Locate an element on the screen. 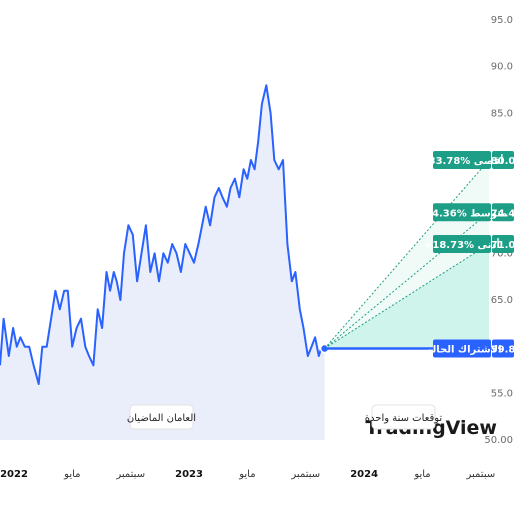 Image resolution: width=520 pixels, height=520 pixels. forecast-average-badge-label: +24.36% متوسط is located at coordinates (462, 213).